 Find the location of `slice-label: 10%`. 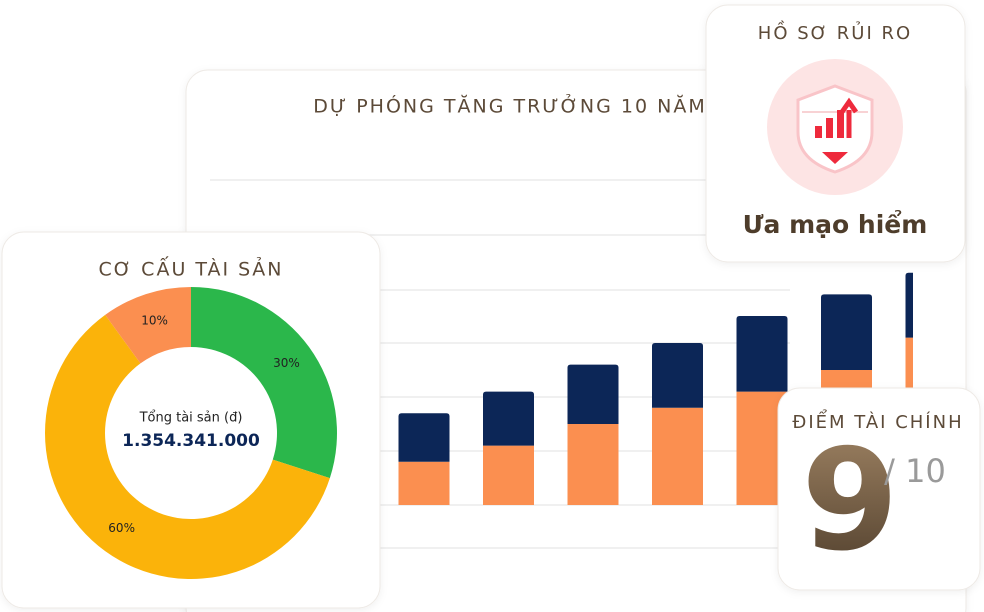

slice-label: 10% is located at coordinates (154, 320).